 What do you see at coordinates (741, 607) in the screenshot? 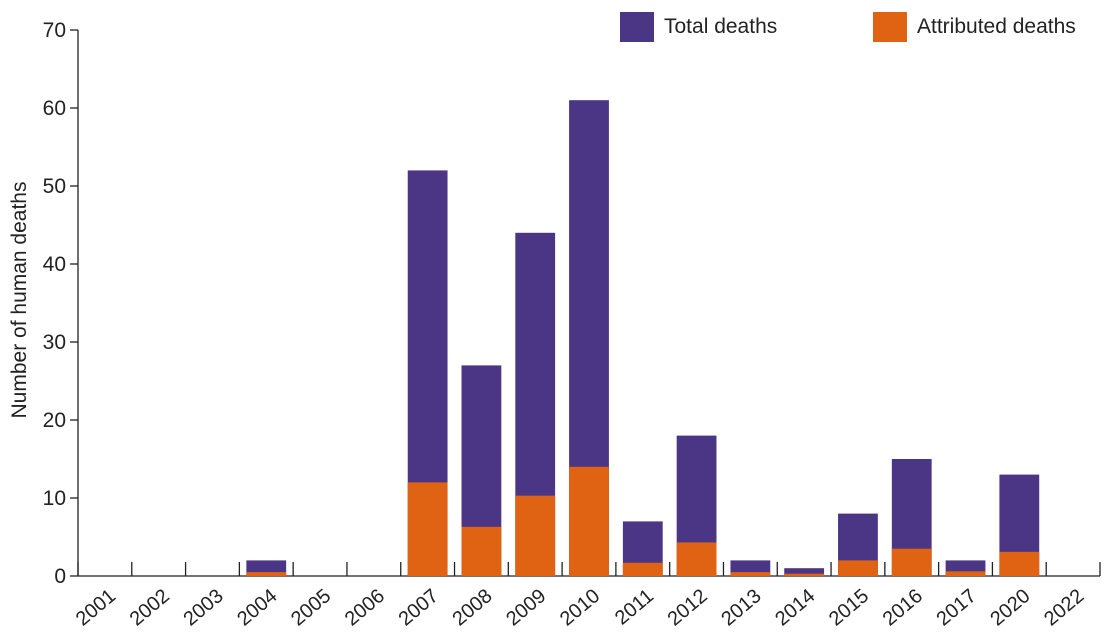
I see `x-tick-label: 2013` at bounding box center [741, 607].